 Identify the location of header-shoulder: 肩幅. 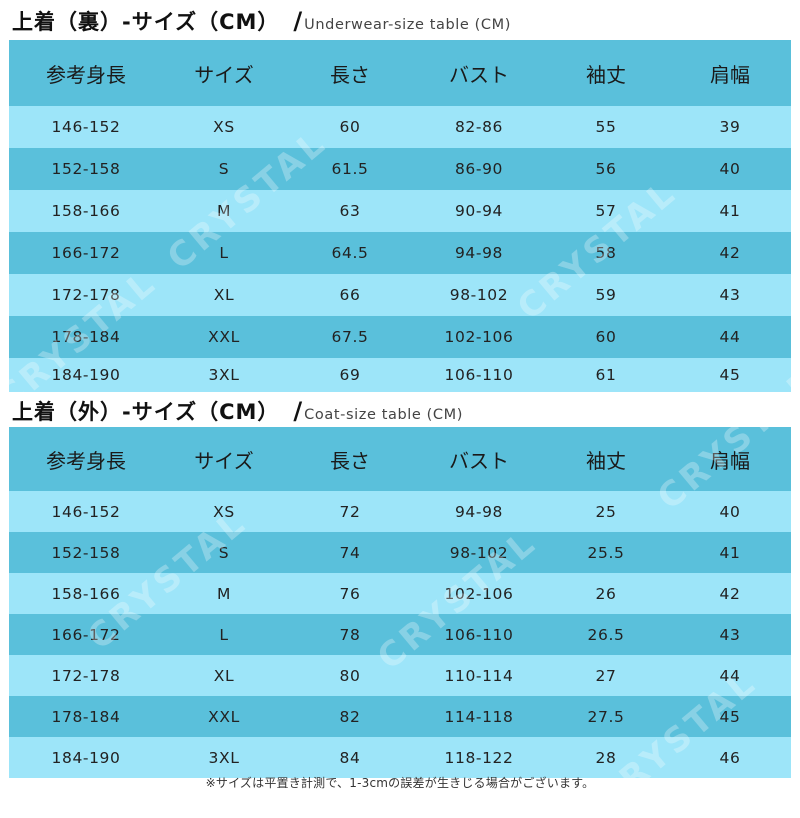
(730, 460).